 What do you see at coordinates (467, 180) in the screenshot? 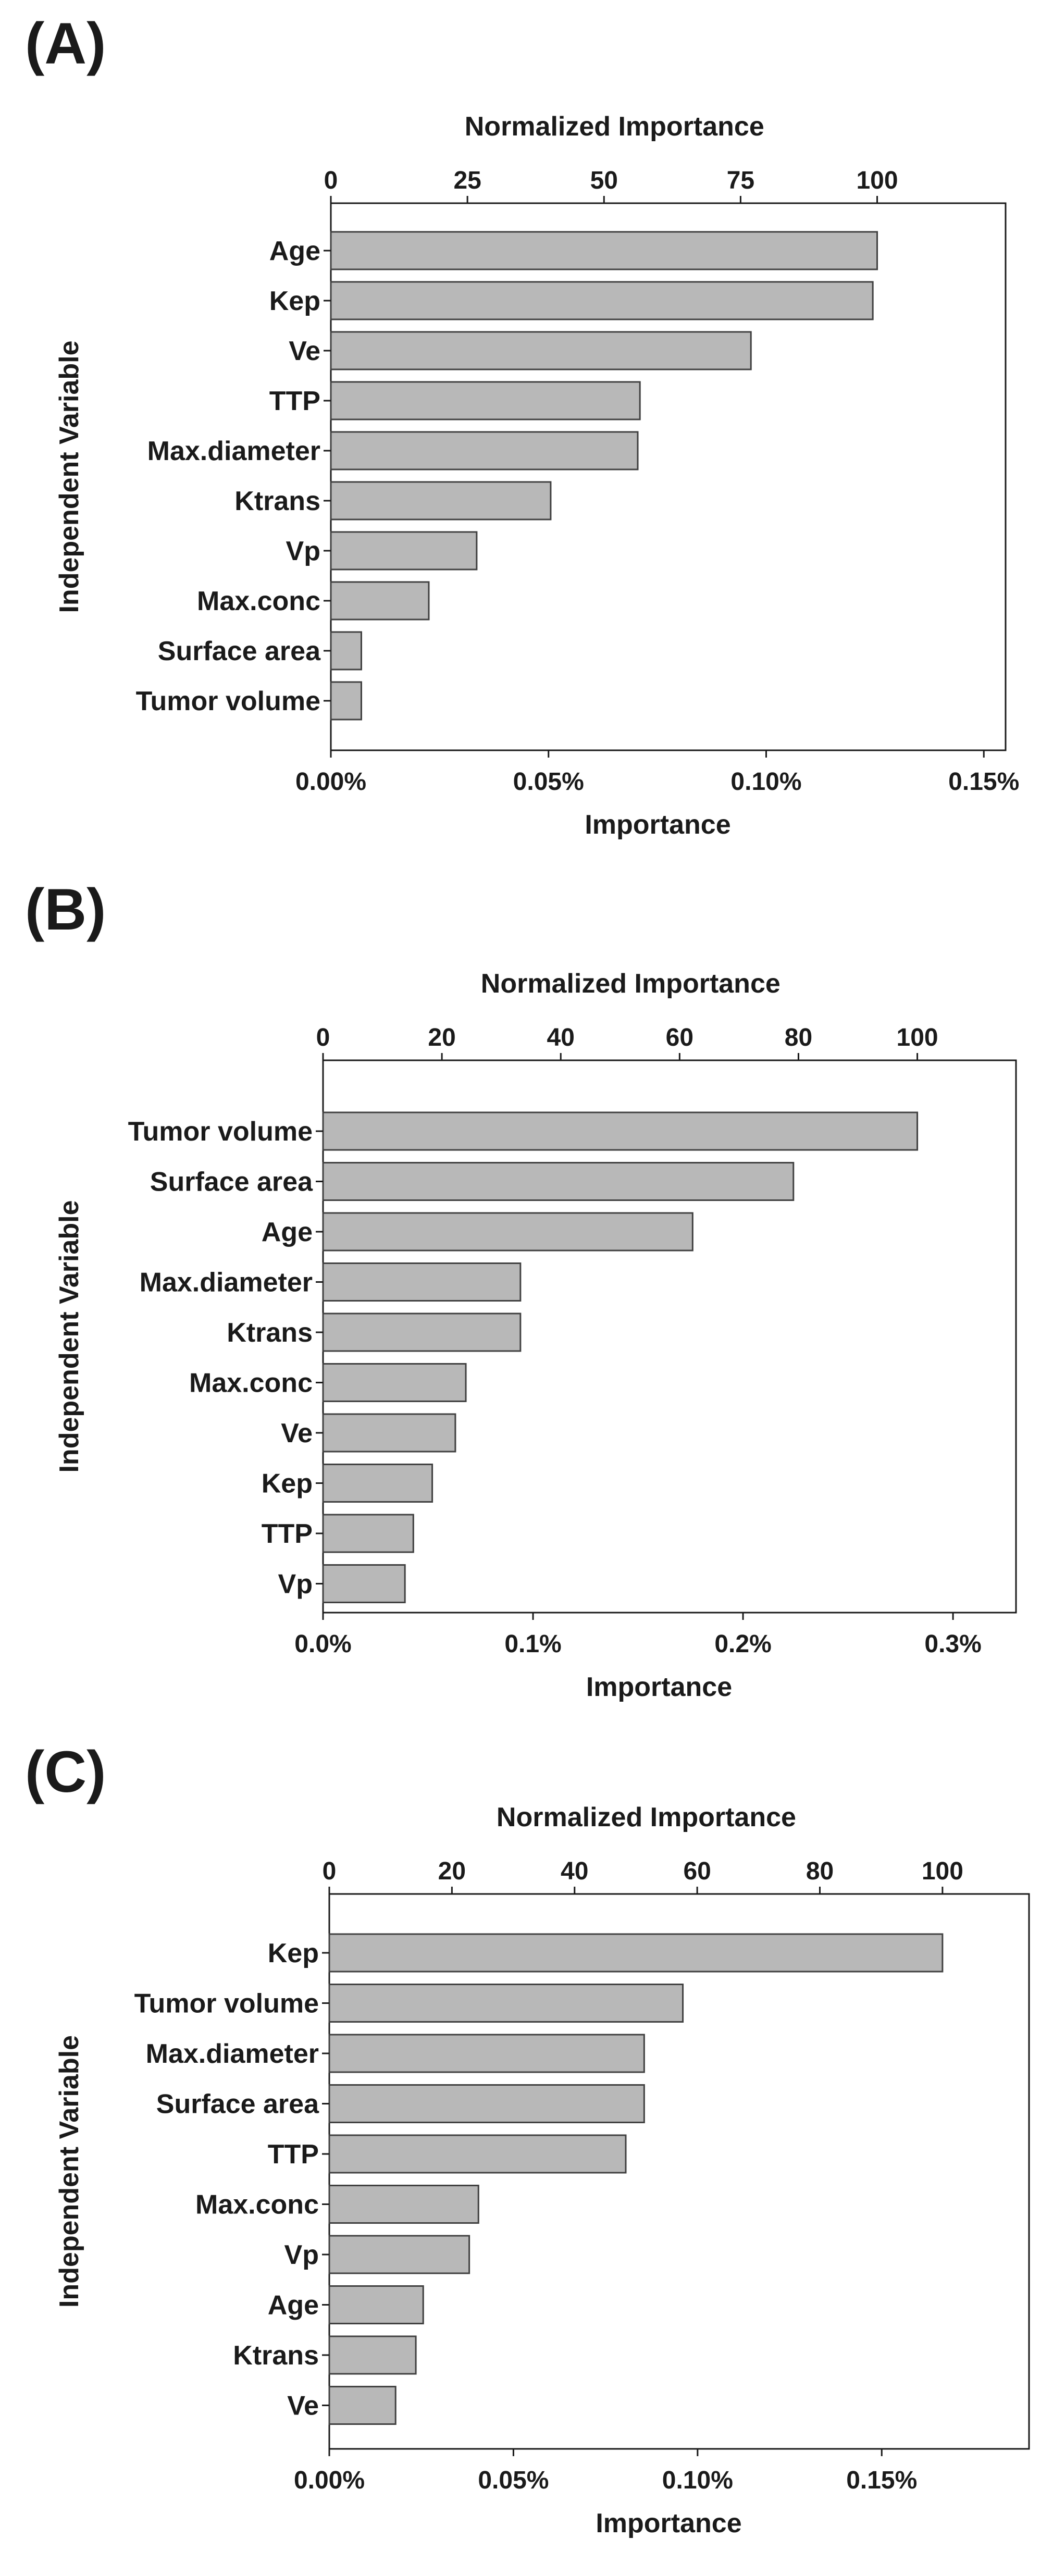
I see `top-axis-tick-label: 25` at bounding box center [467, 180].